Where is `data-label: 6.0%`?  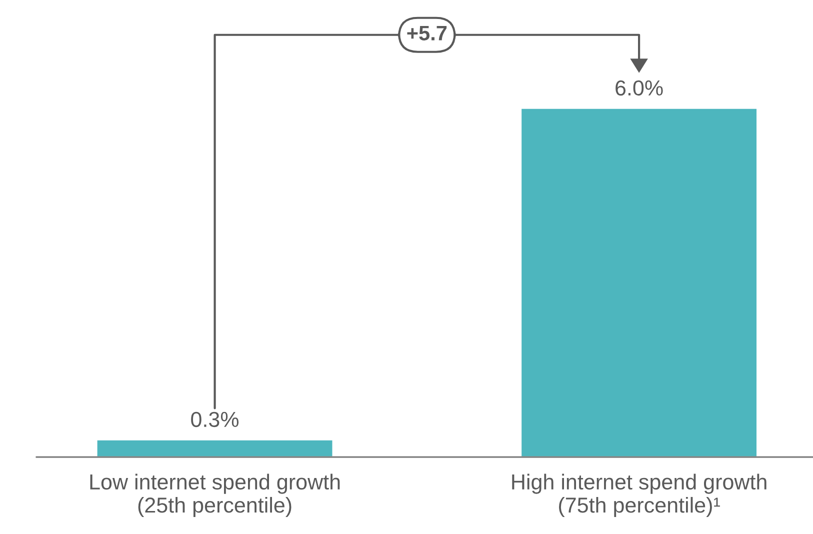 data-label: 6.0% is located at coordinates (639, 88).